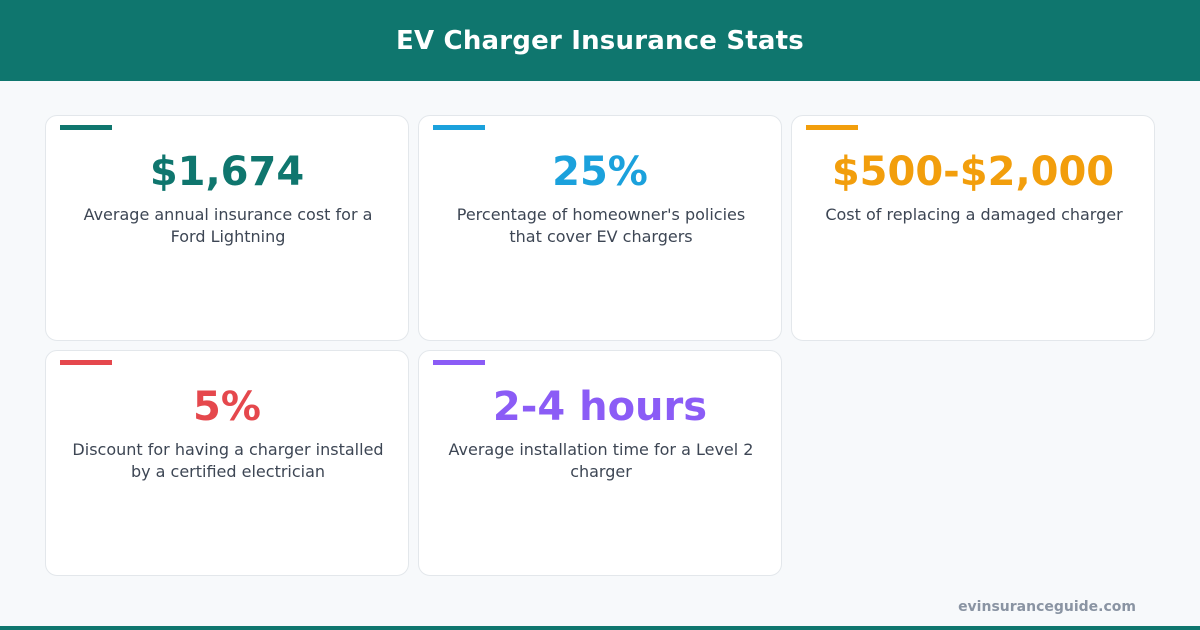 This screenshot has width=1200, height=630. What do you see at coordinates (600, 407) in the screenshot?
I see `stat-value: 2-4 hours` at bounding box center [600, 407].